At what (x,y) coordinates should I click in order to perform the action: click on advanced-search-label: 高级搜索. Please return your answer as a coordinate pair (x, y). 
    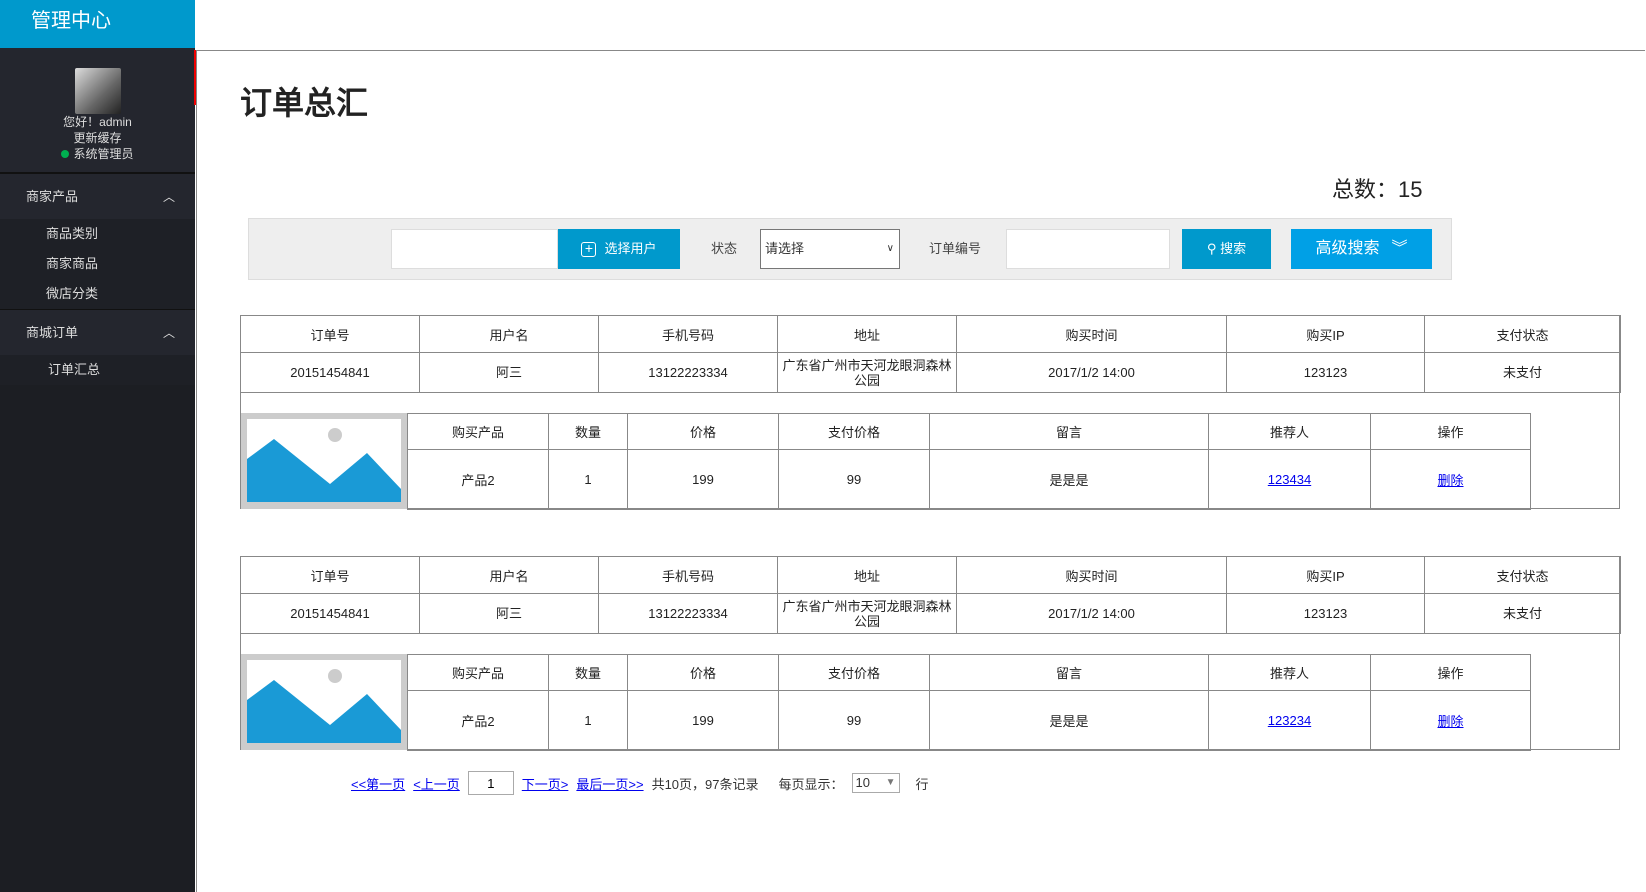
    Looking at the image, I should click on (1347, 248).